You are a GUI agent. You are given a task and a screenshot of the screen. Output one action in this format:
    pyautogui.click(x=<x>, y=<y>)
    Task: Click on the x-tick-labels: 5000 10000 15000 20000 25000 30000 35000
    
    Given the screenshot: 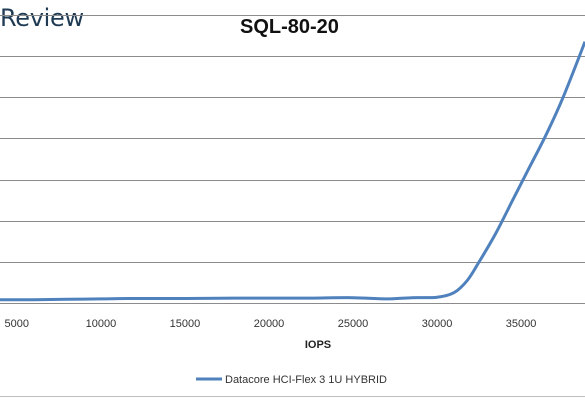 What is the action you would take?
    pyautogui.click(x=271, y=324)
    